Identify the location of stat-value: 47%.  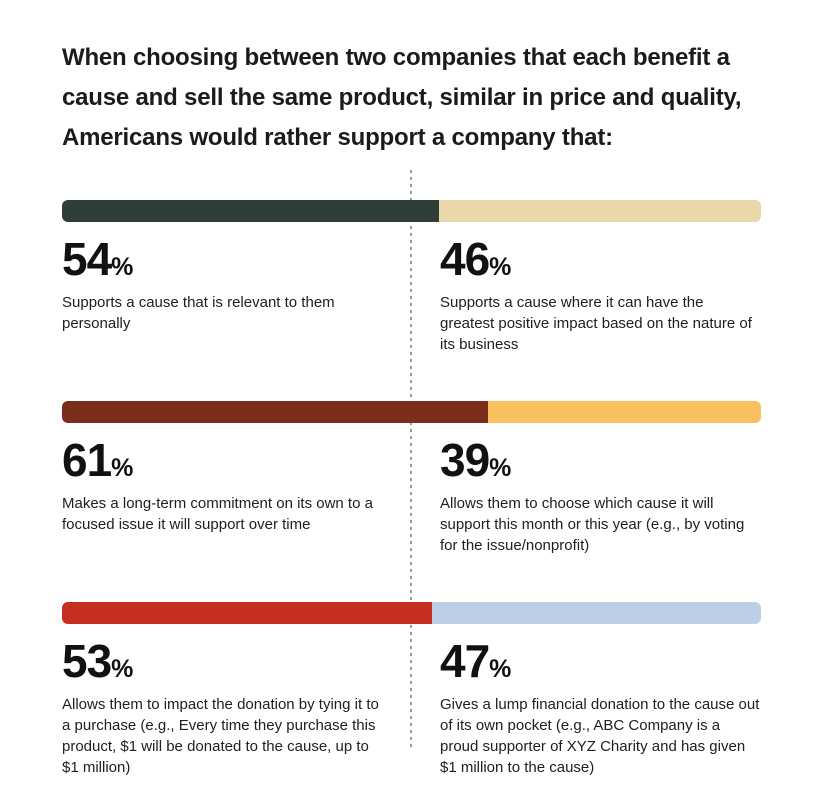
(600, 661).